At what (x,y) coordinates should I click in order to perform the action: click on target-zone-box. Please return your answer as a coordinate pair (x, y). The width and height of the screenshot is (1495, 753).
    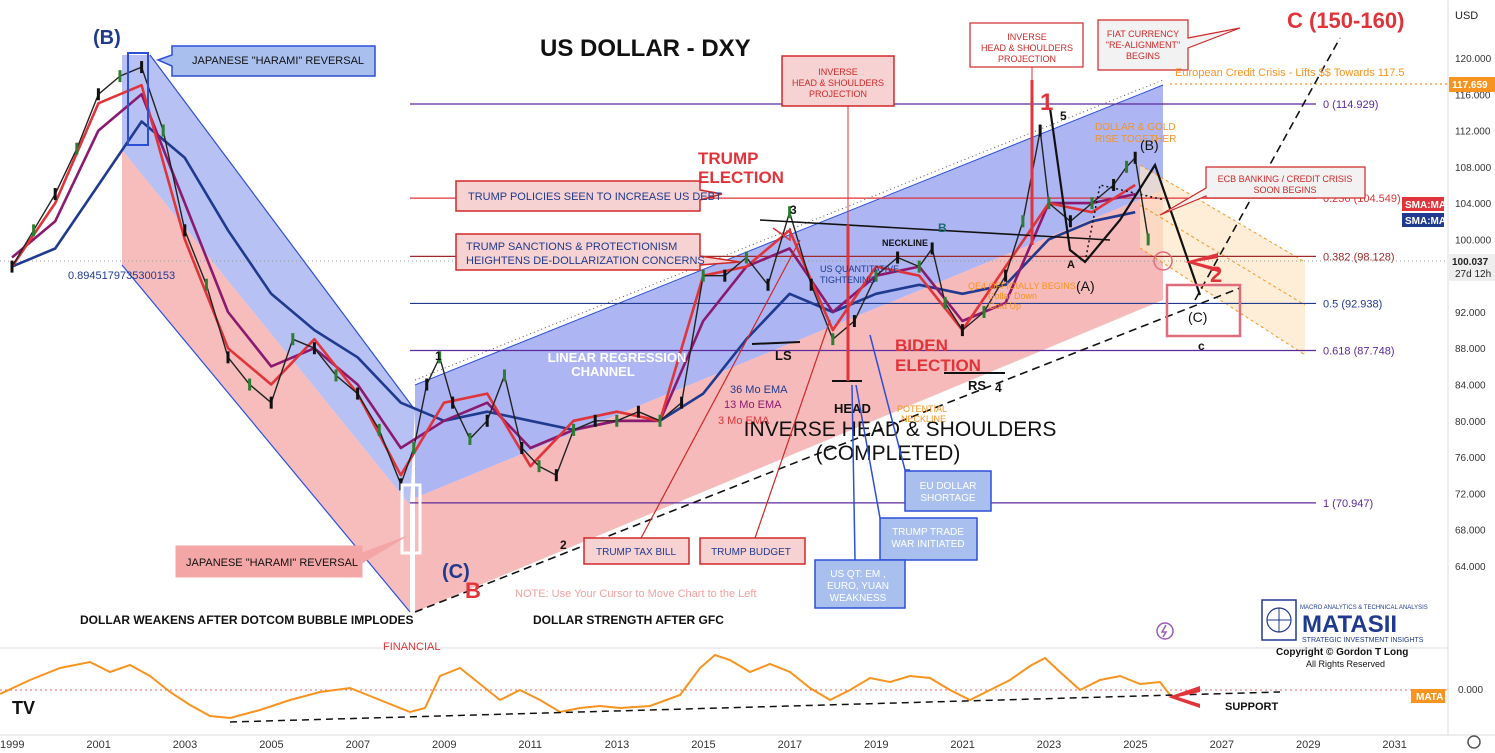
    Looking at the image, I should click on (1203, 310).